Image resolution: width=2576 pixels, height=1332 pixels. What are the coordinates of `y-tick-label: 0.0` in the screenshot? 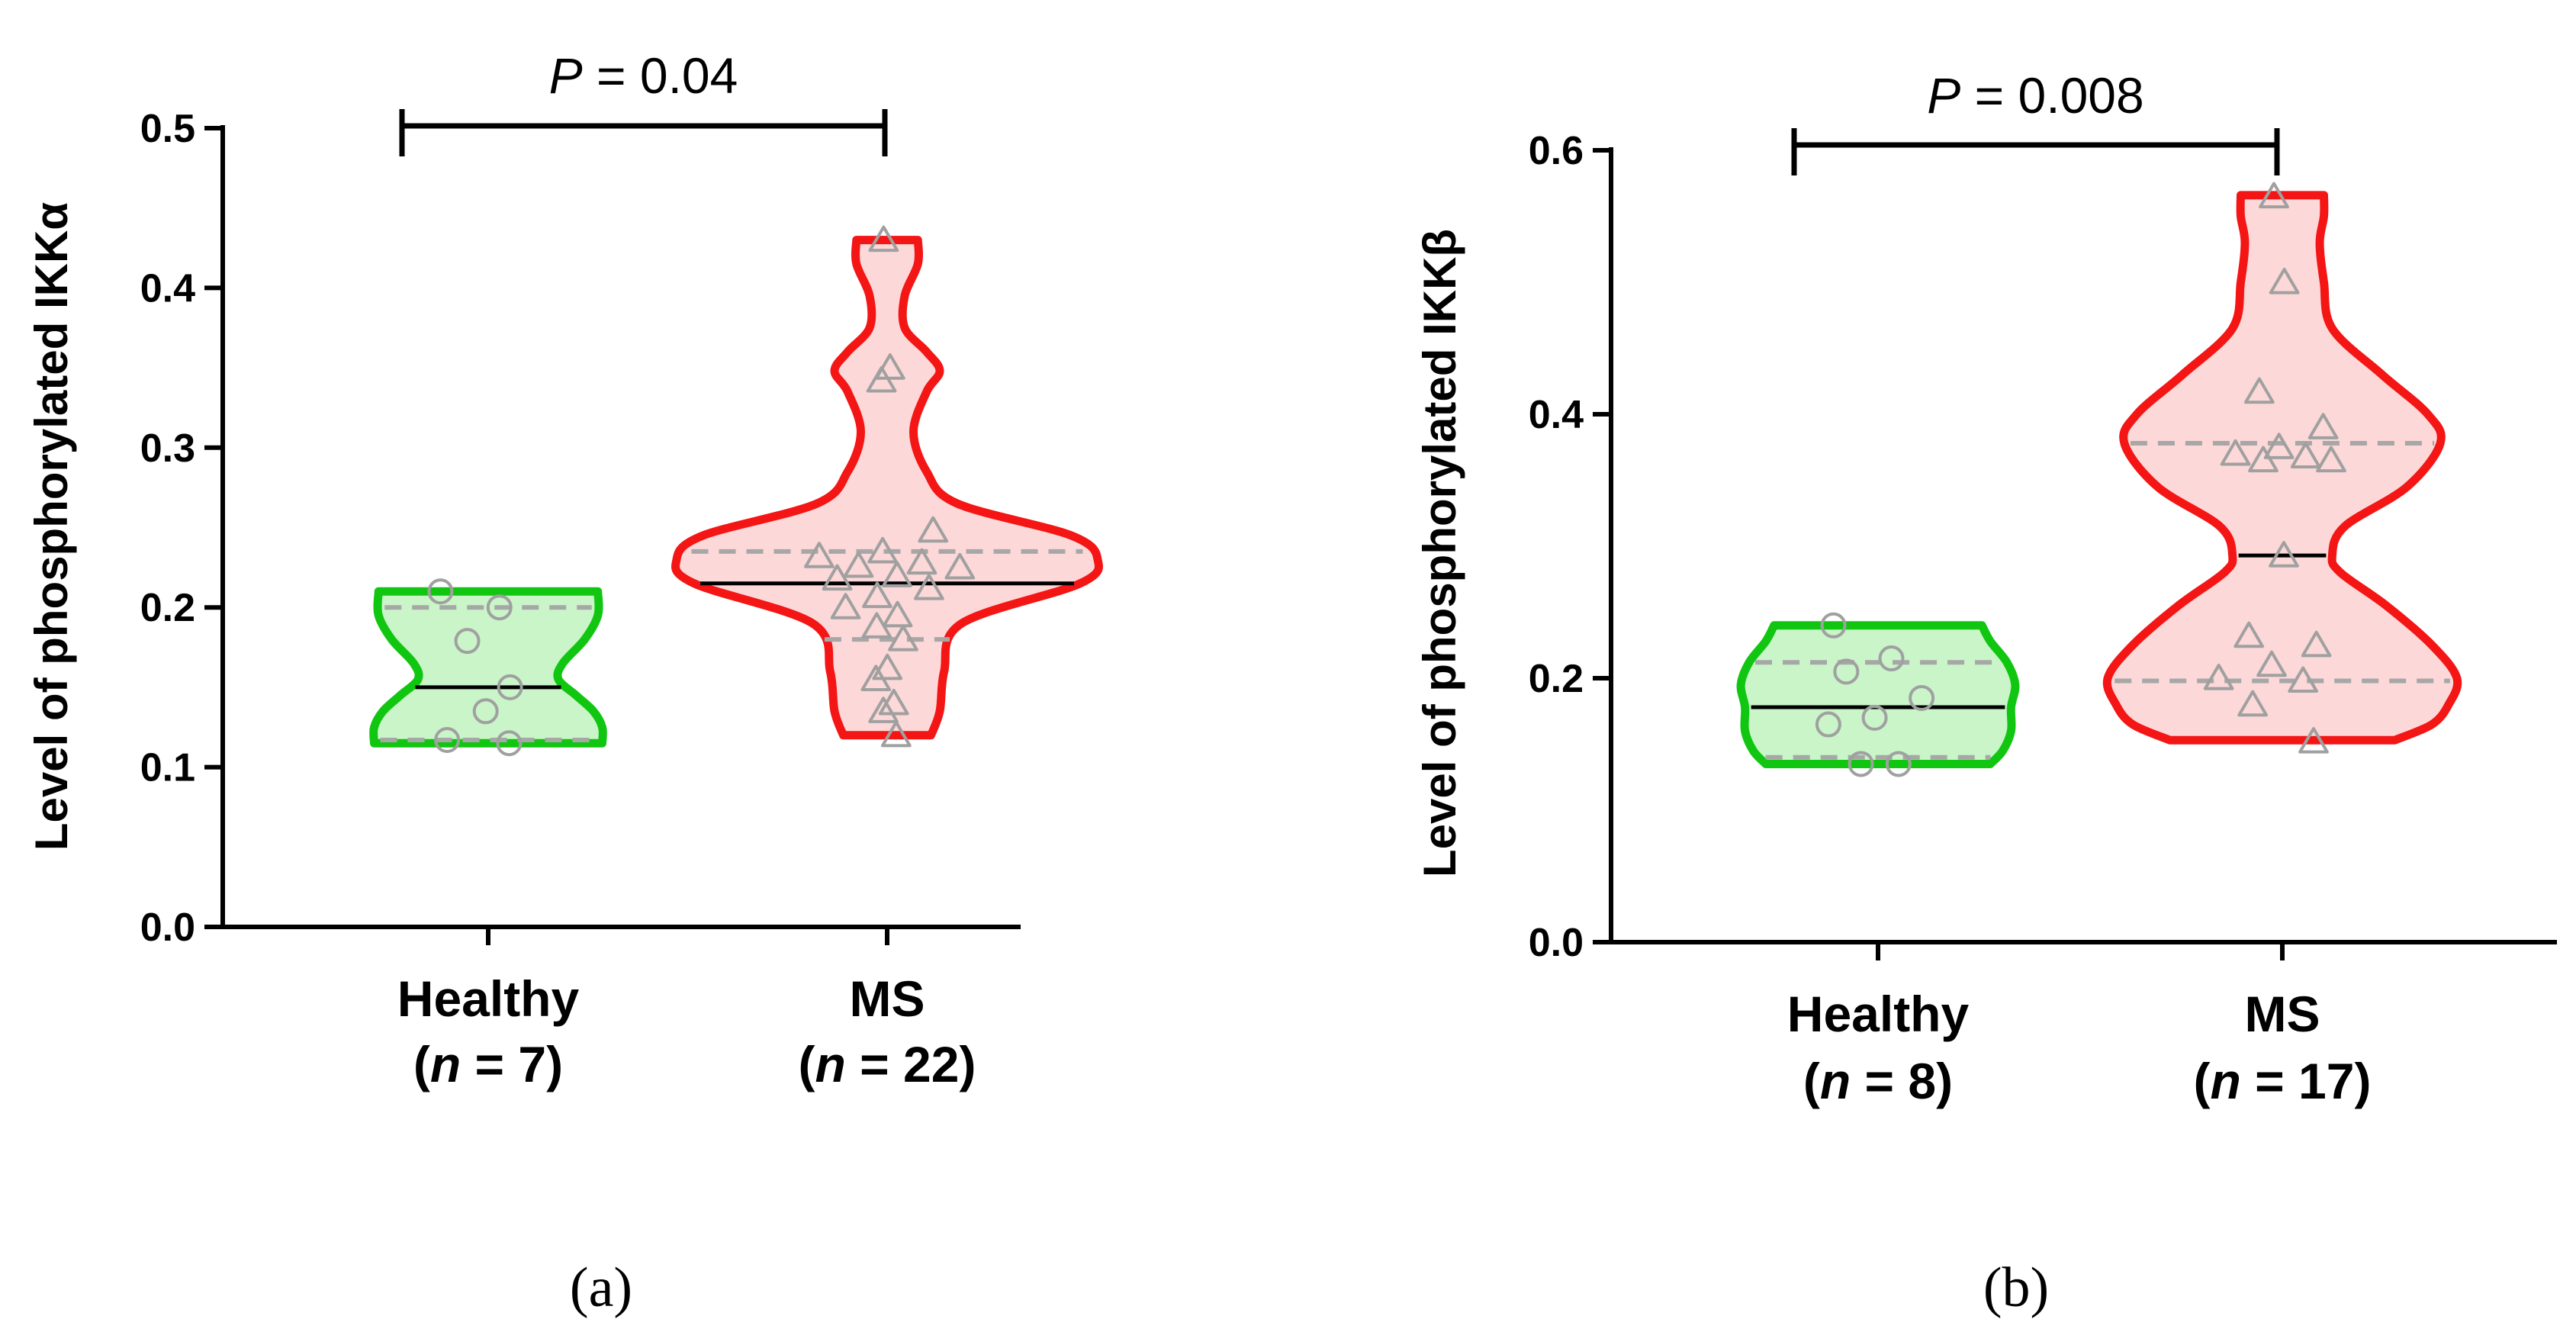 It's located at (167, 928).